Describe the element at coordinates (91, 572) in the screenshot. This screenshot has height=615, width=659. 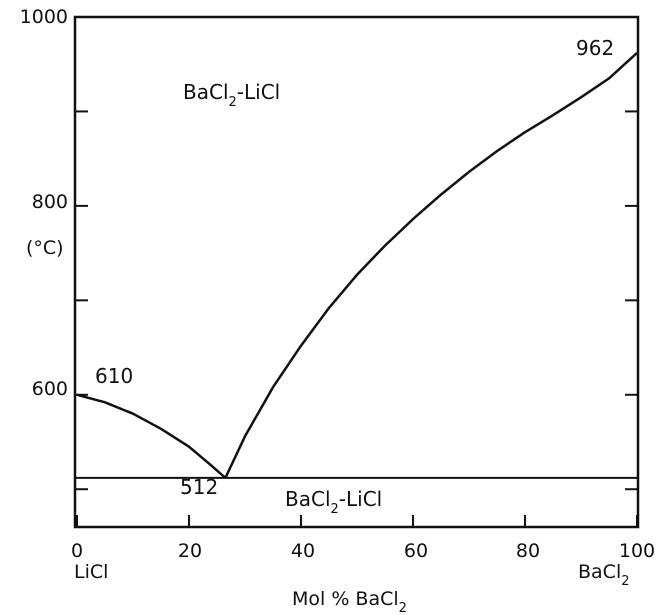
I see `x-end-label-left: LiCl` at that location.